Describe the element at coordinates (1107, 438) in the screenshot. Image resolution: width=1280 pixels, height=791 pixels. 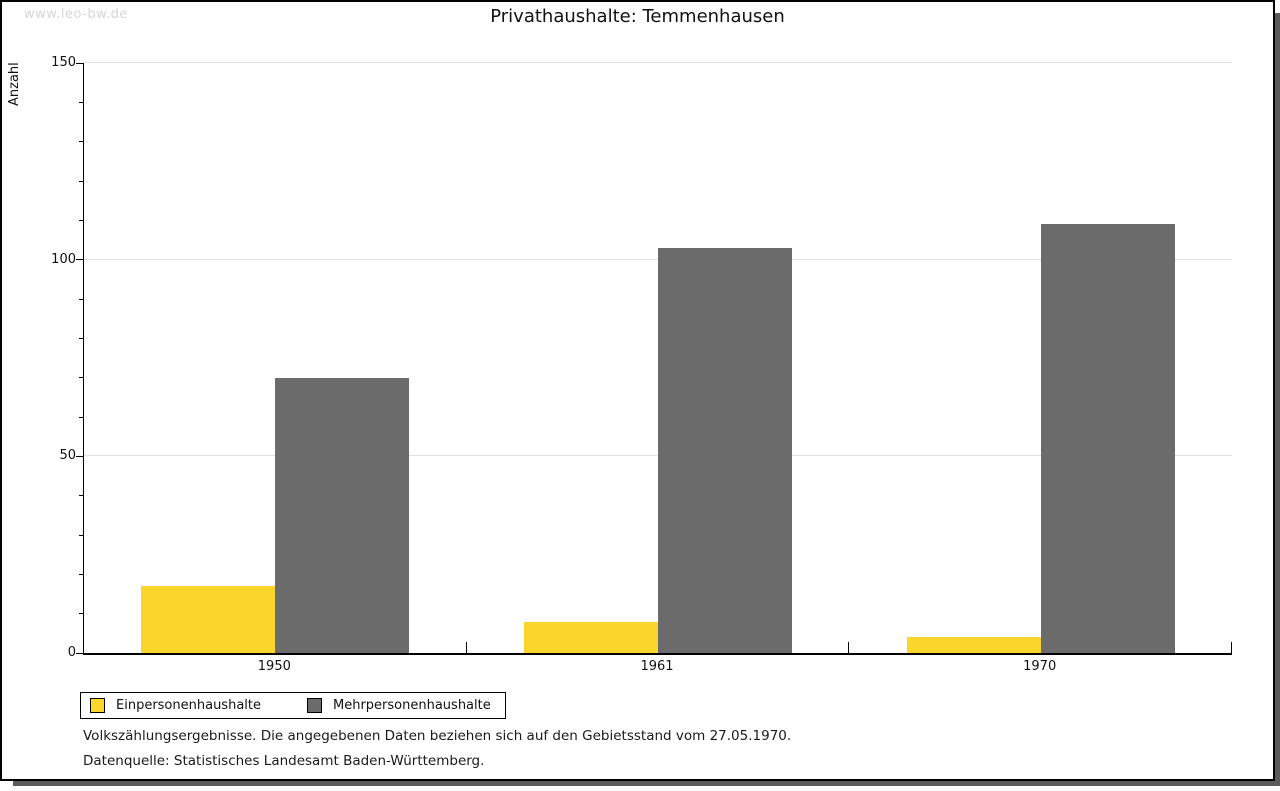
I see `bar-mehrpersonenhaushalte-1970` at that location.